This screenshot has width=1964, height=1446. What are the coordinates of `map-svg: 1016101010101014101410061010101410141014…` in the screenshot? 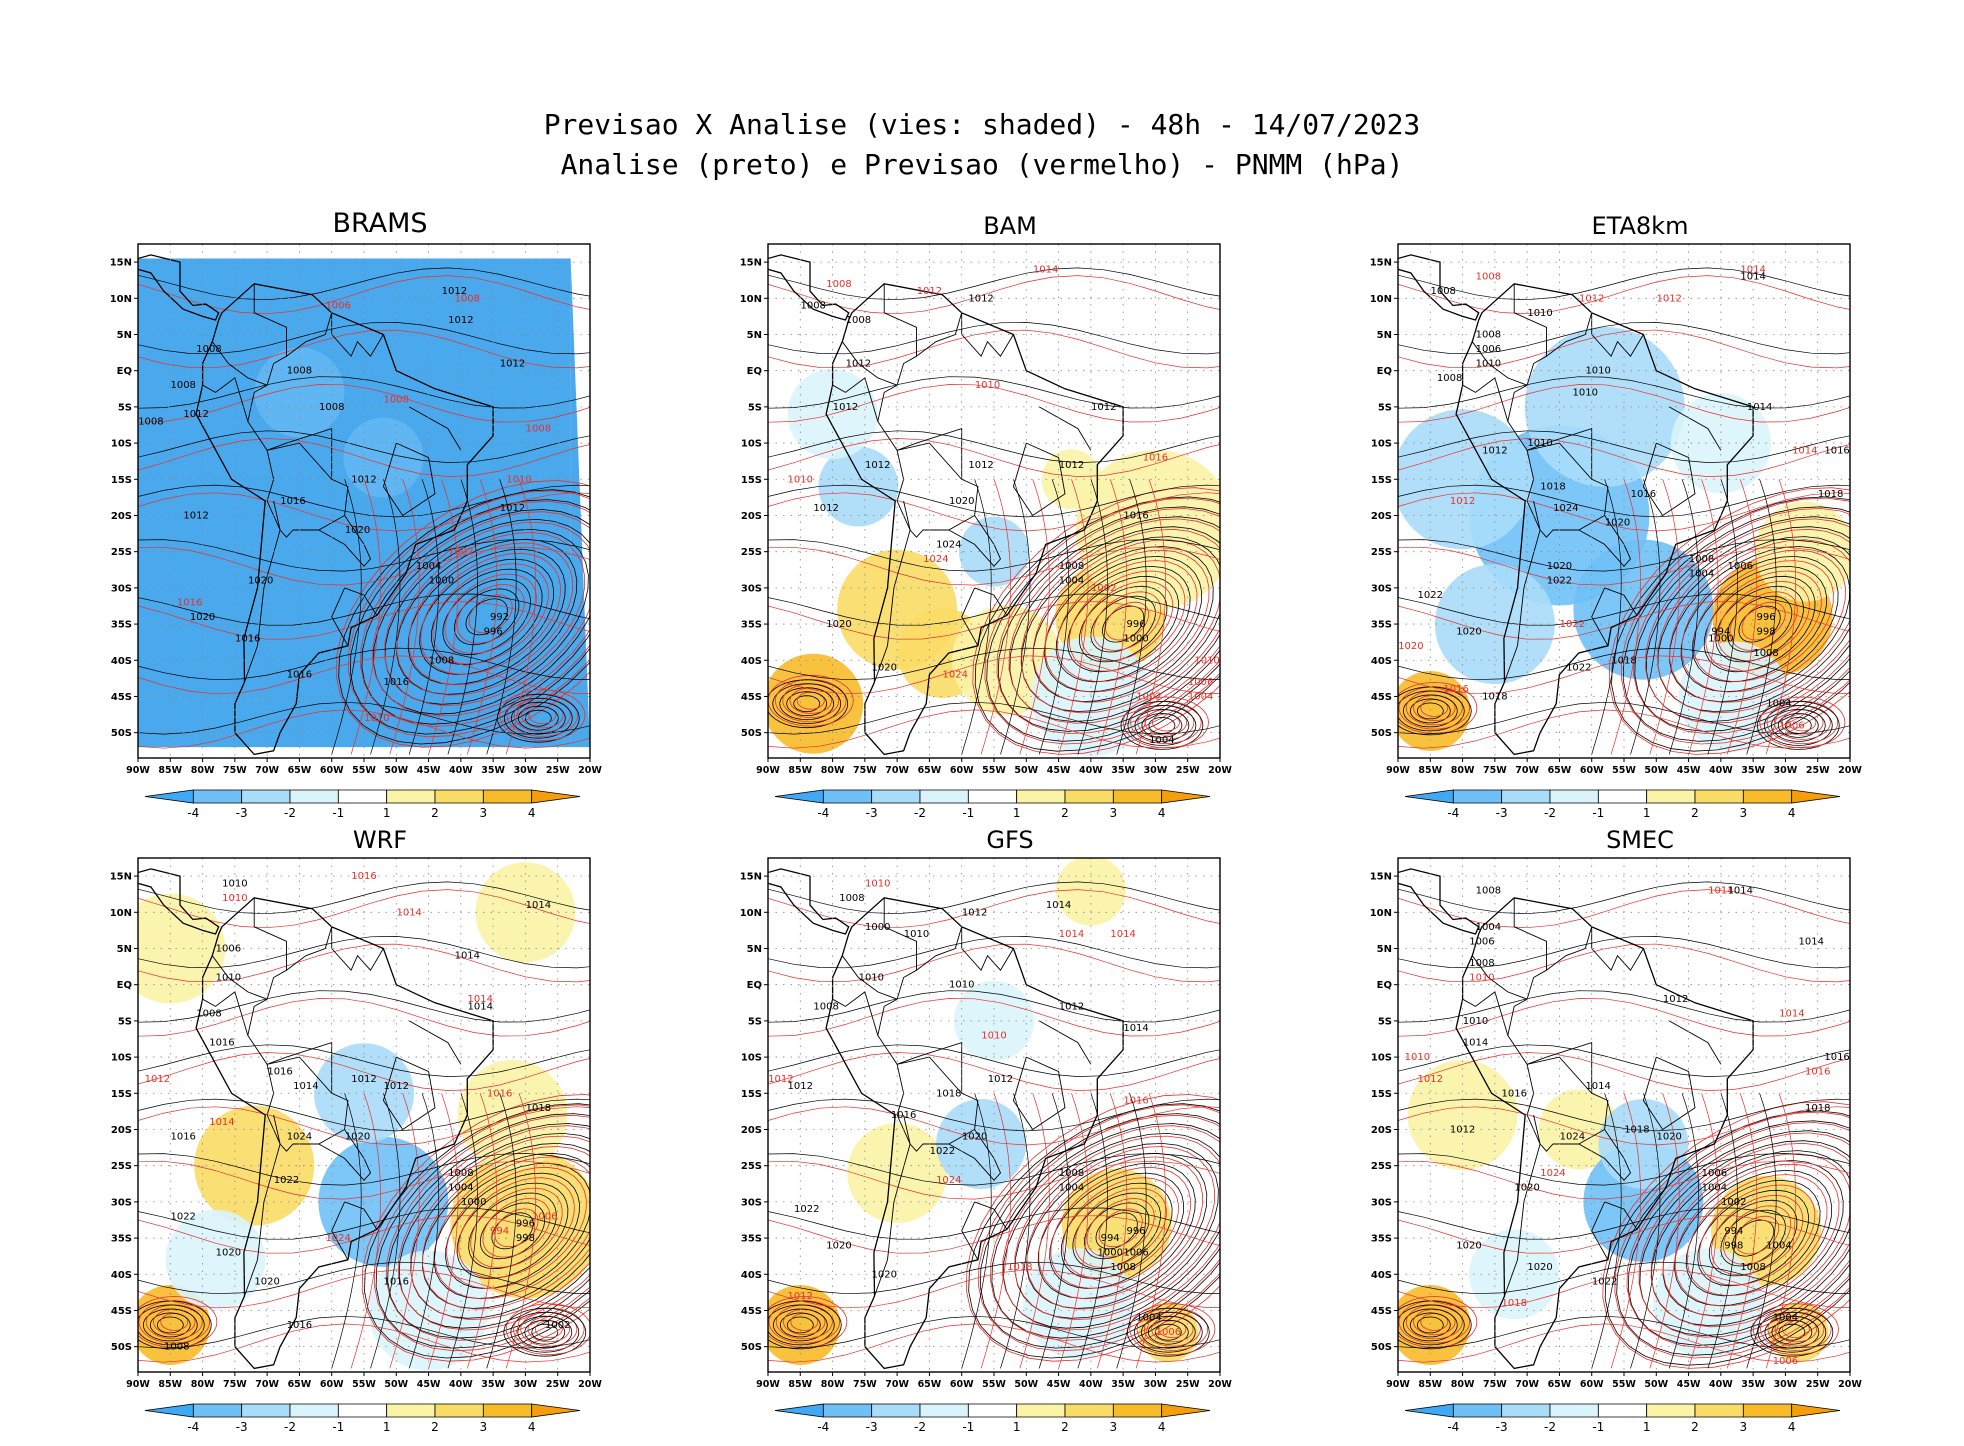 It's located at (356, 1145).